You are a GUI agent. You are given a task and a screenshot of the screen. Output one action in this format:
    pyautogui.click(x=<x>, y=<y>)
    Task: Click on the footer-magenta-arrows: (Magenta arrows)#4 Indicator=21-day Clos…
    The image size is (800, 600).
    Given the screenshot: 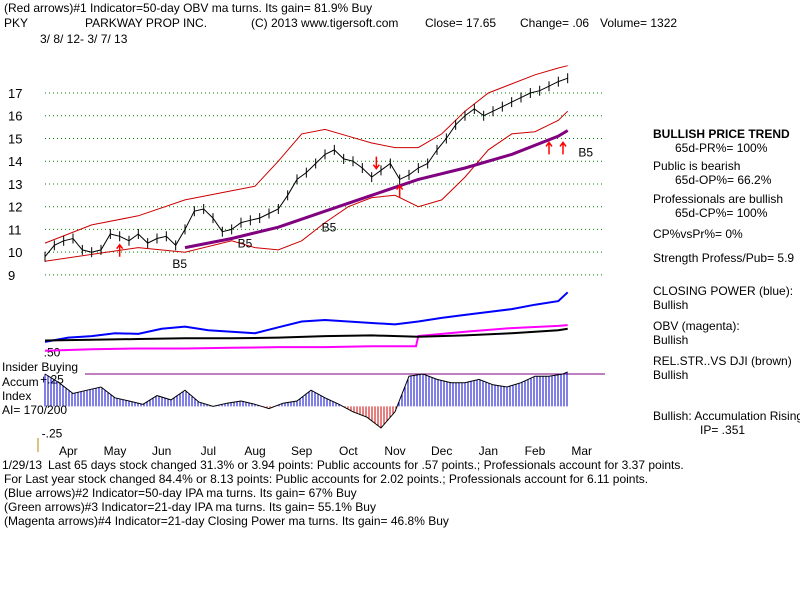 What is the action you would take?
    pyautogui.click(x=226, y=521)
    